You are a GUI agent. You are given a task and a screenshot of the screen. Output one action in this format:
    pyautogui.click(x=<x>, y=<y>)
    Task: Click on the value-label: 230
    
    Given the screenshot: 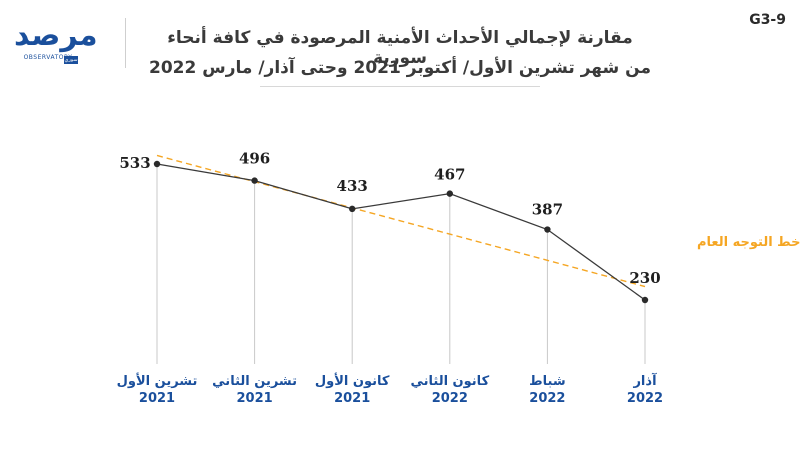 What is the action you would take?
    pyautogui.click(x=644, y=278)
    